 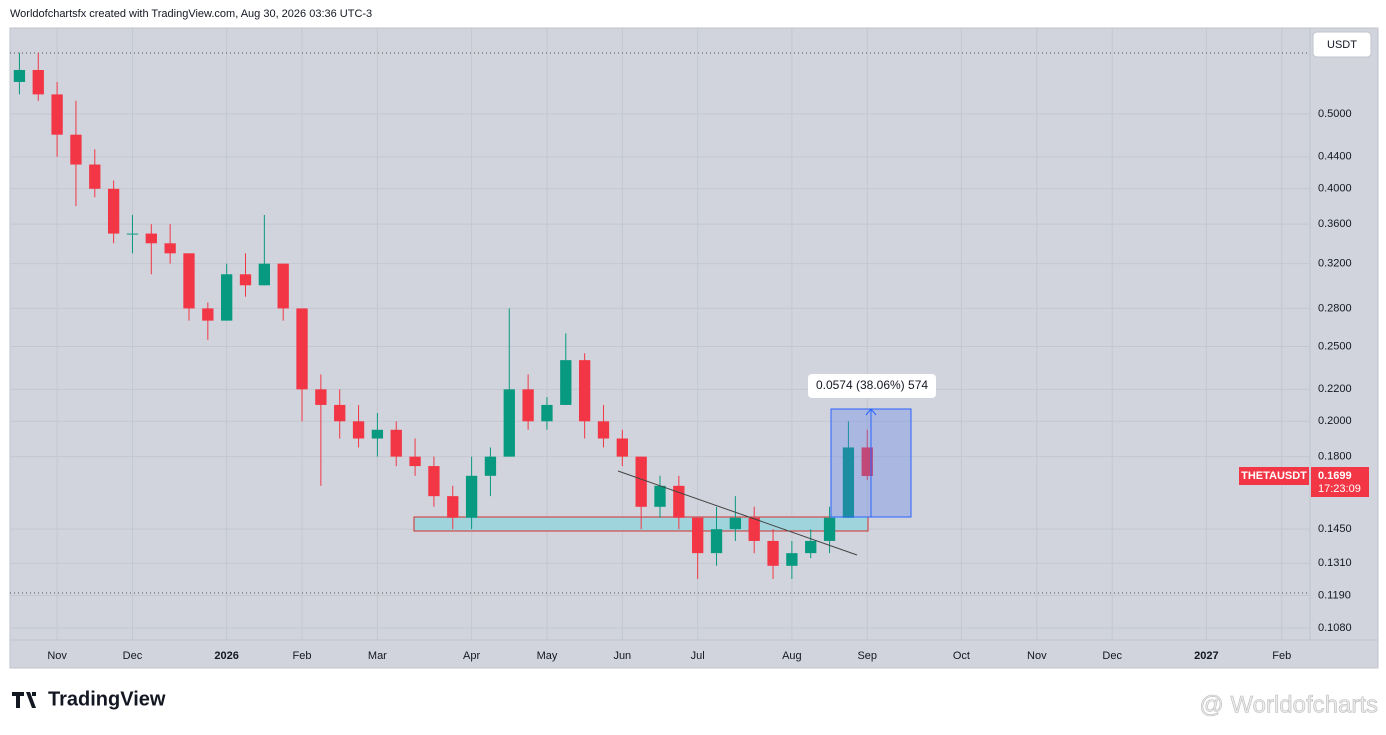 I want to click on x-tick-label: Jun, so click(x=622, y=656).